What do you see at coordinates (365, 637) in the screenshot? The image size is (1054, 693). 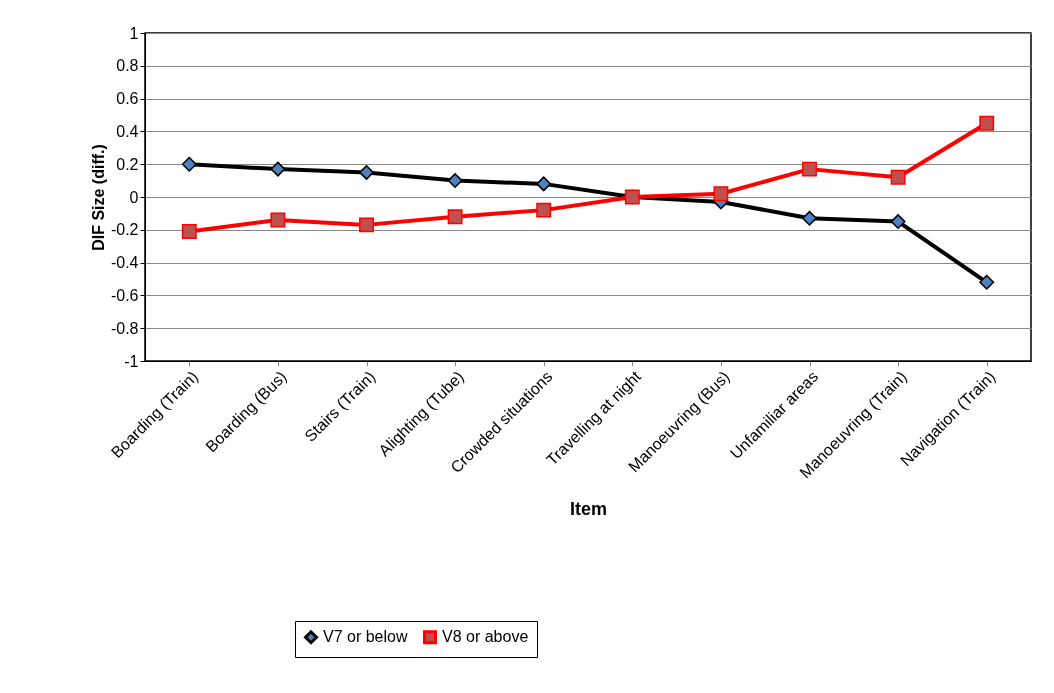 I see `legend-label: V7 or below` at bounding box center [365, 637].